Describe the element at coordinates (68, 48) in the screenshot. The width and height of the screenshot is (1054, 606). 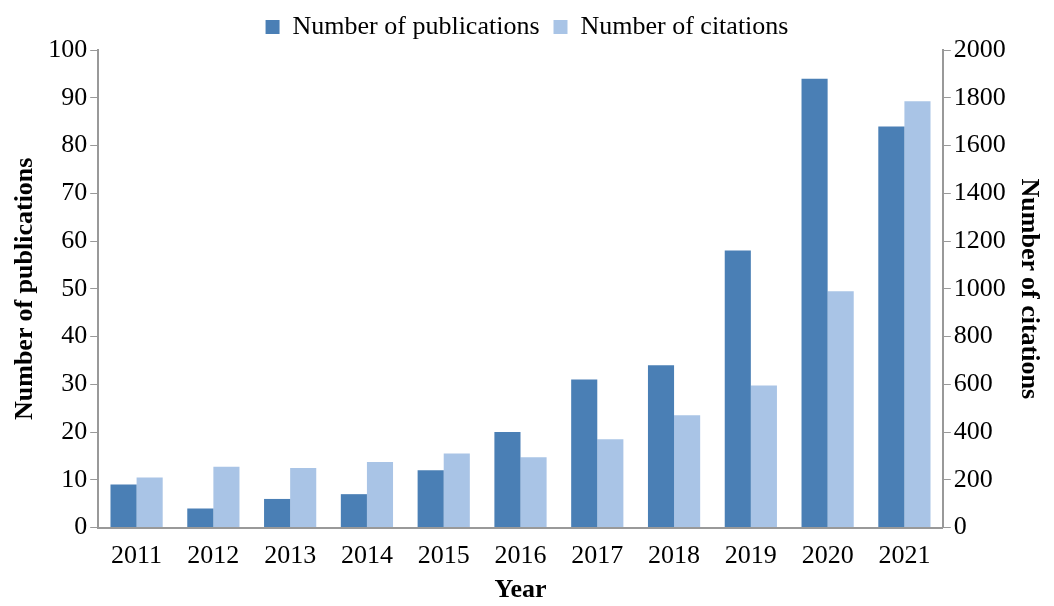
I see `y-tick-label: 100` at that location.